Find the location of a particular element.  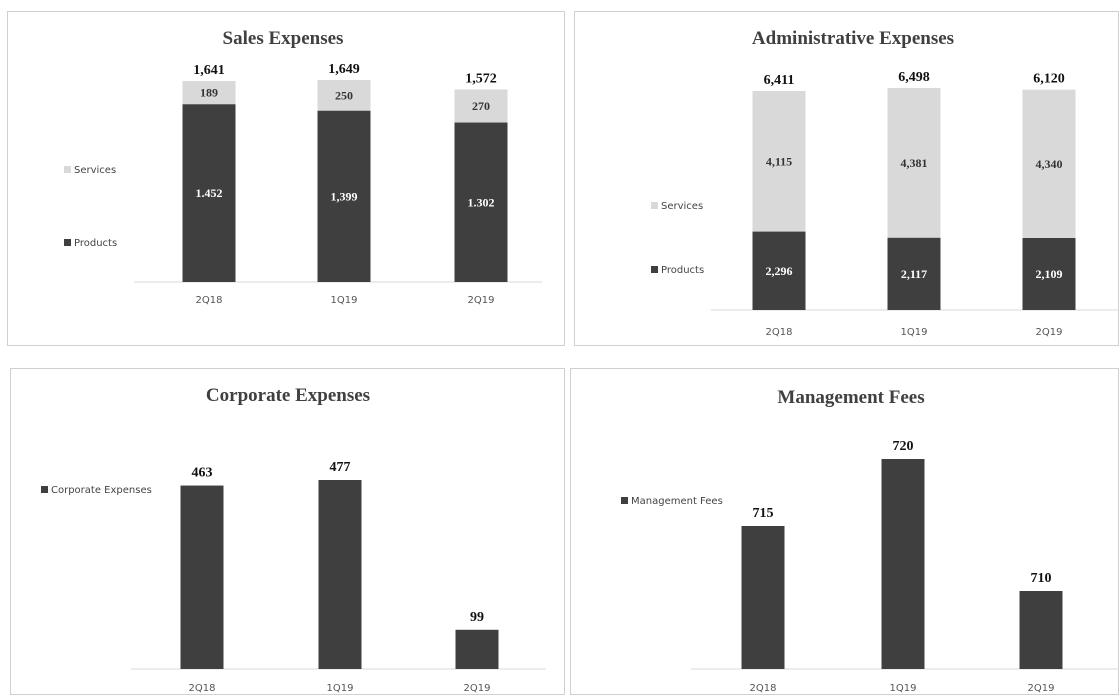

data-label-services-1q19: 4,381 is located at coordinates (914, 163).